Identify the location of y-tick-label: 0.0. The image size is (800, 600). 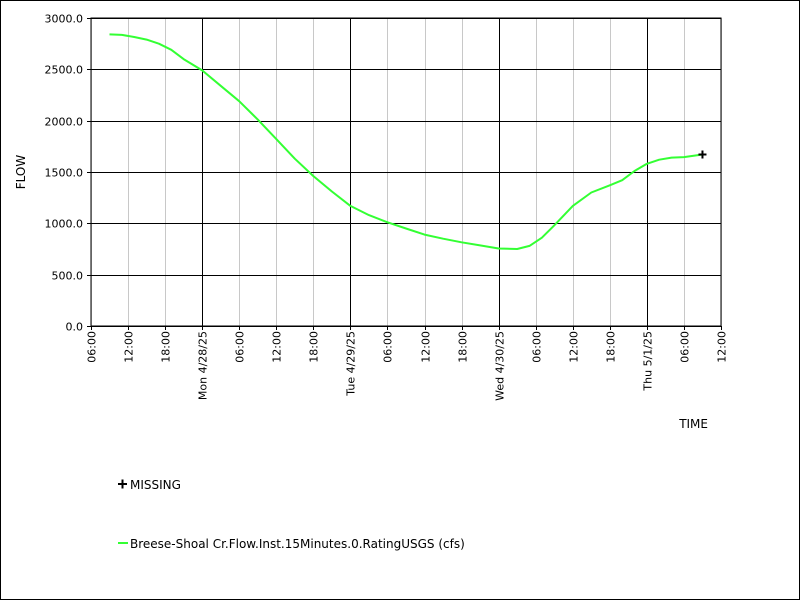
(75, 327).